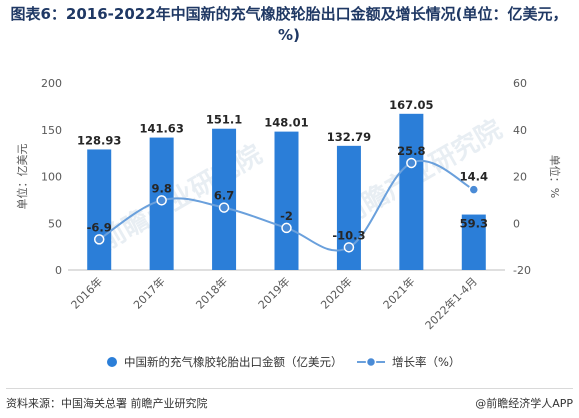  I want to click on x-tick-label: 2016年, so click(86, 292).